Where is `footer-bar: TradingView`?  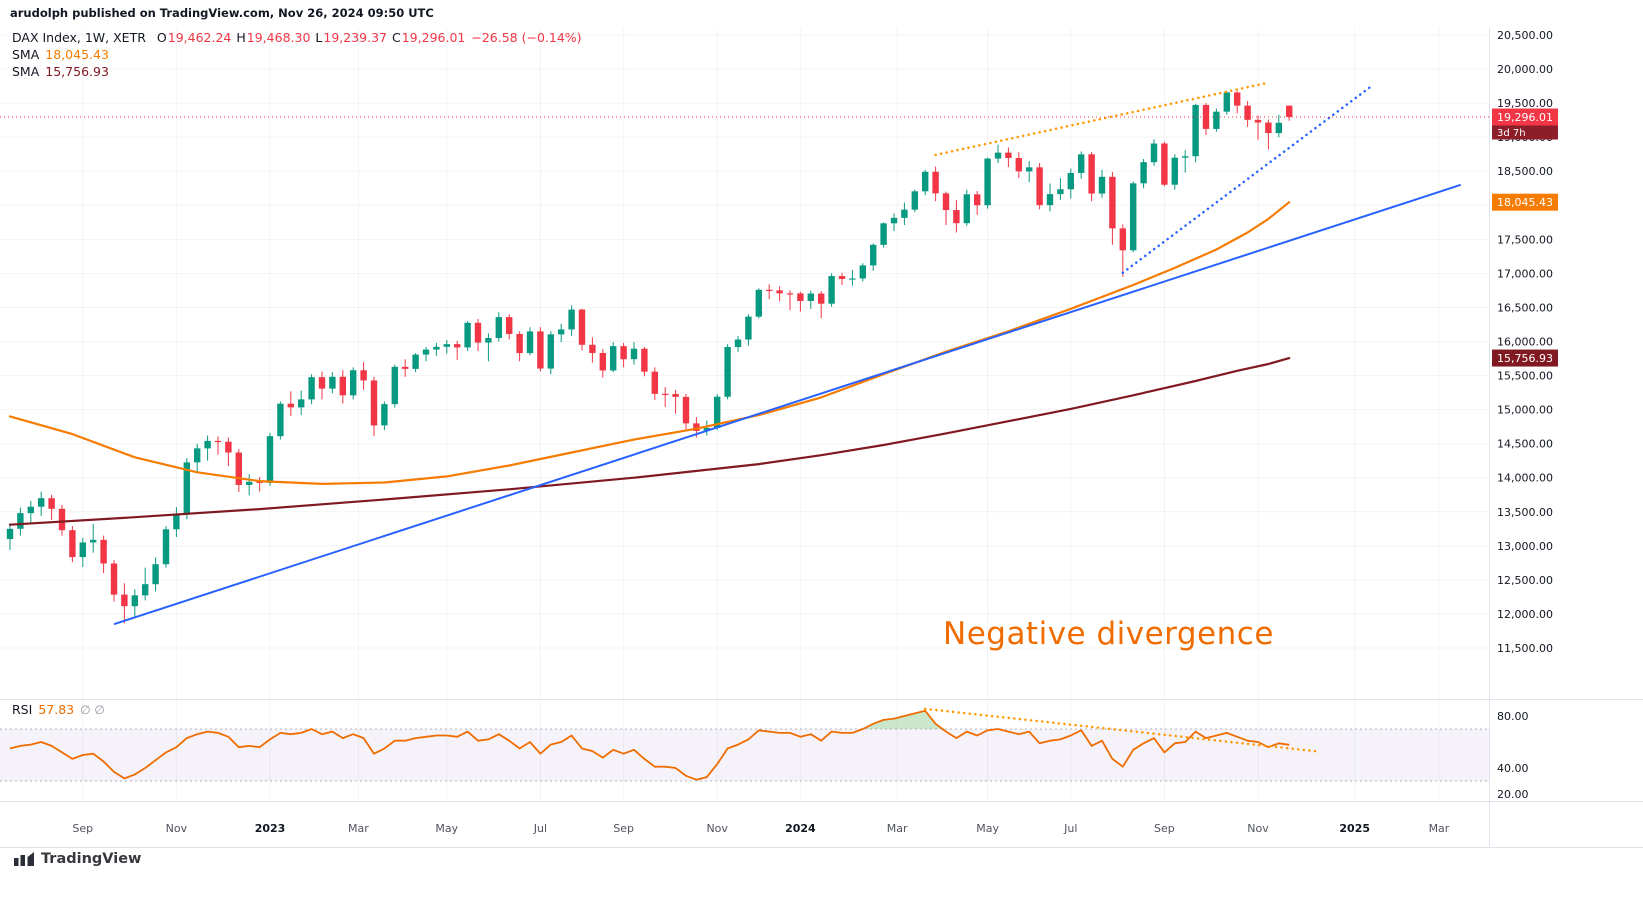 footer-bar: TradingView is located at coordinates (77, 859).